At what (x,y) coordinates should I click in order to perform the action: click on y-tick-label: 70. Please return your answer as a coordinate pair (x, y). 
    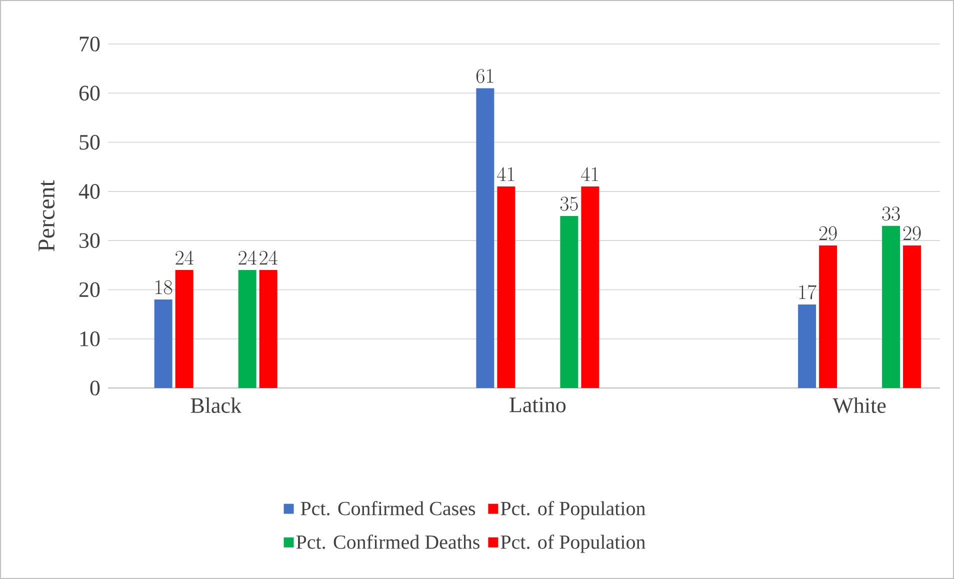
    Looking at the image, I should click on (90, 44).